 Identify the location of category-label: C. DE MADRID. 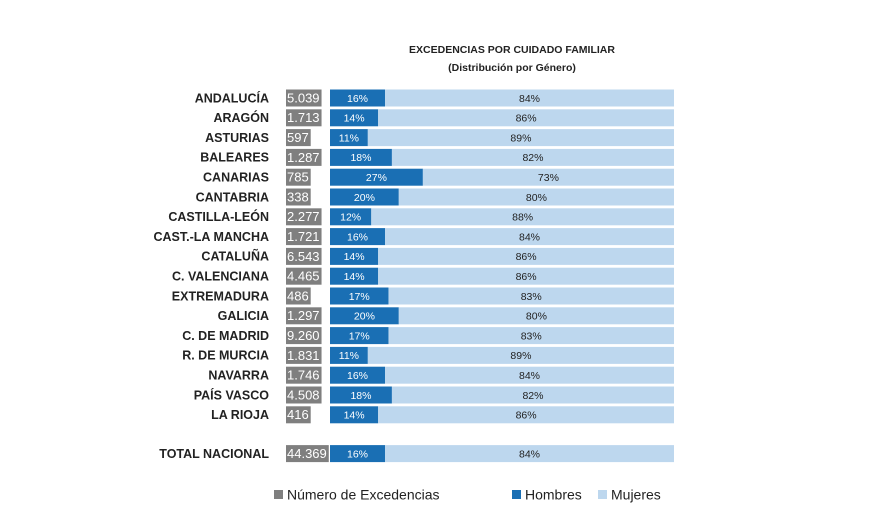
(225, 336).